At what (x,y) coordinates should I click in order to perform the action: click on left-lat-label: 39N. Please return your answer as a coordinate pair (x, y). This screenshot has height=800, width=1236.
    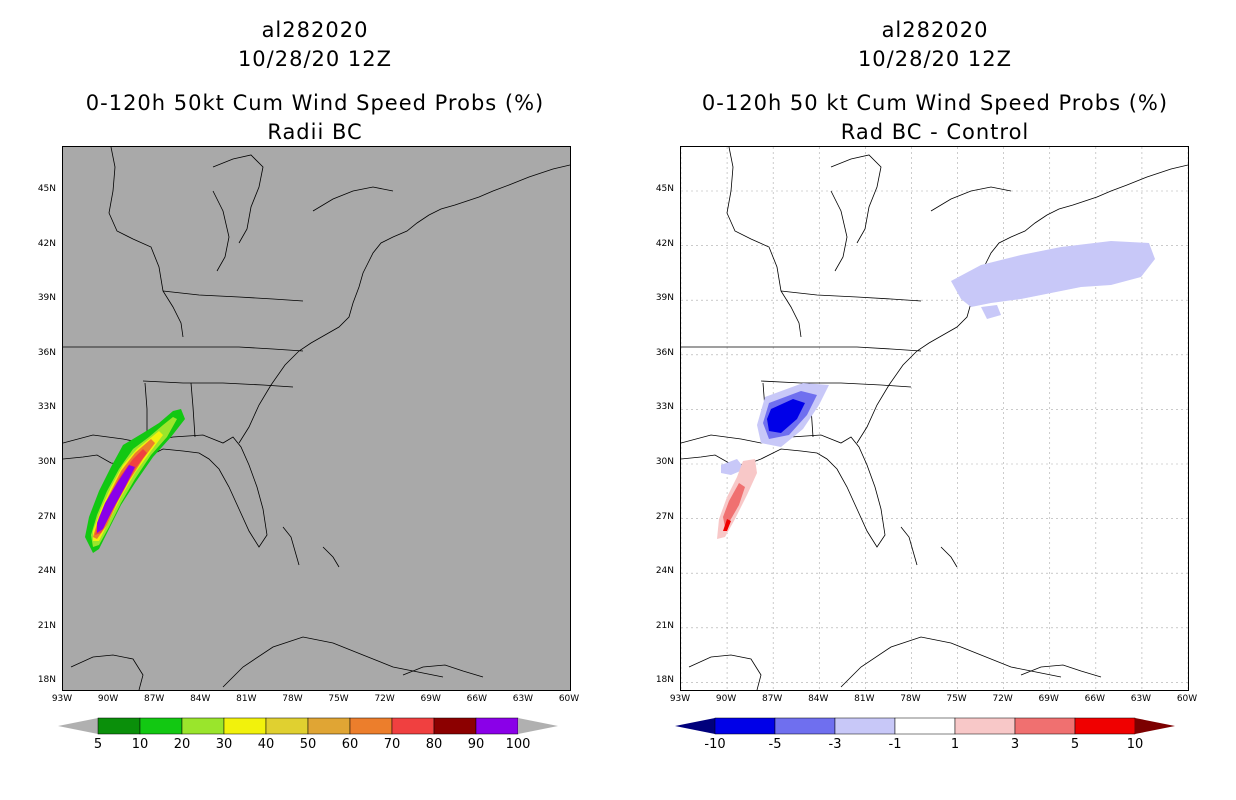
    Looking at the image, I should click on (46, 298).